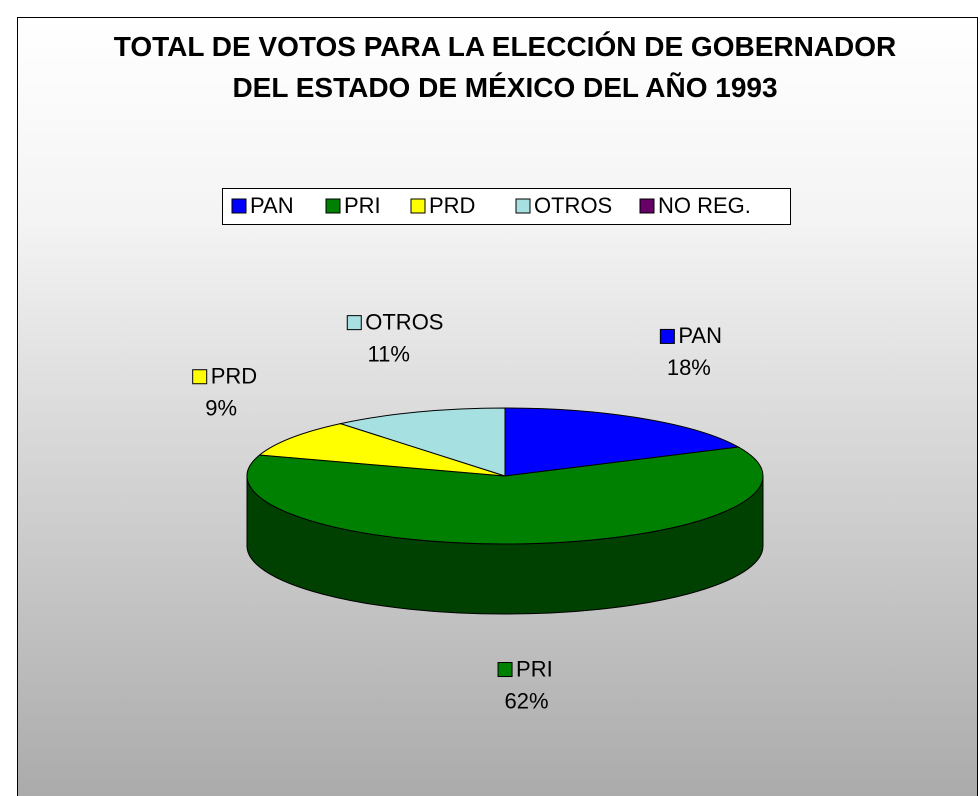 Image resolution: width=980 pixels, height=796 pixels. I want to click on legend-label: PRD, so click(452, 205).